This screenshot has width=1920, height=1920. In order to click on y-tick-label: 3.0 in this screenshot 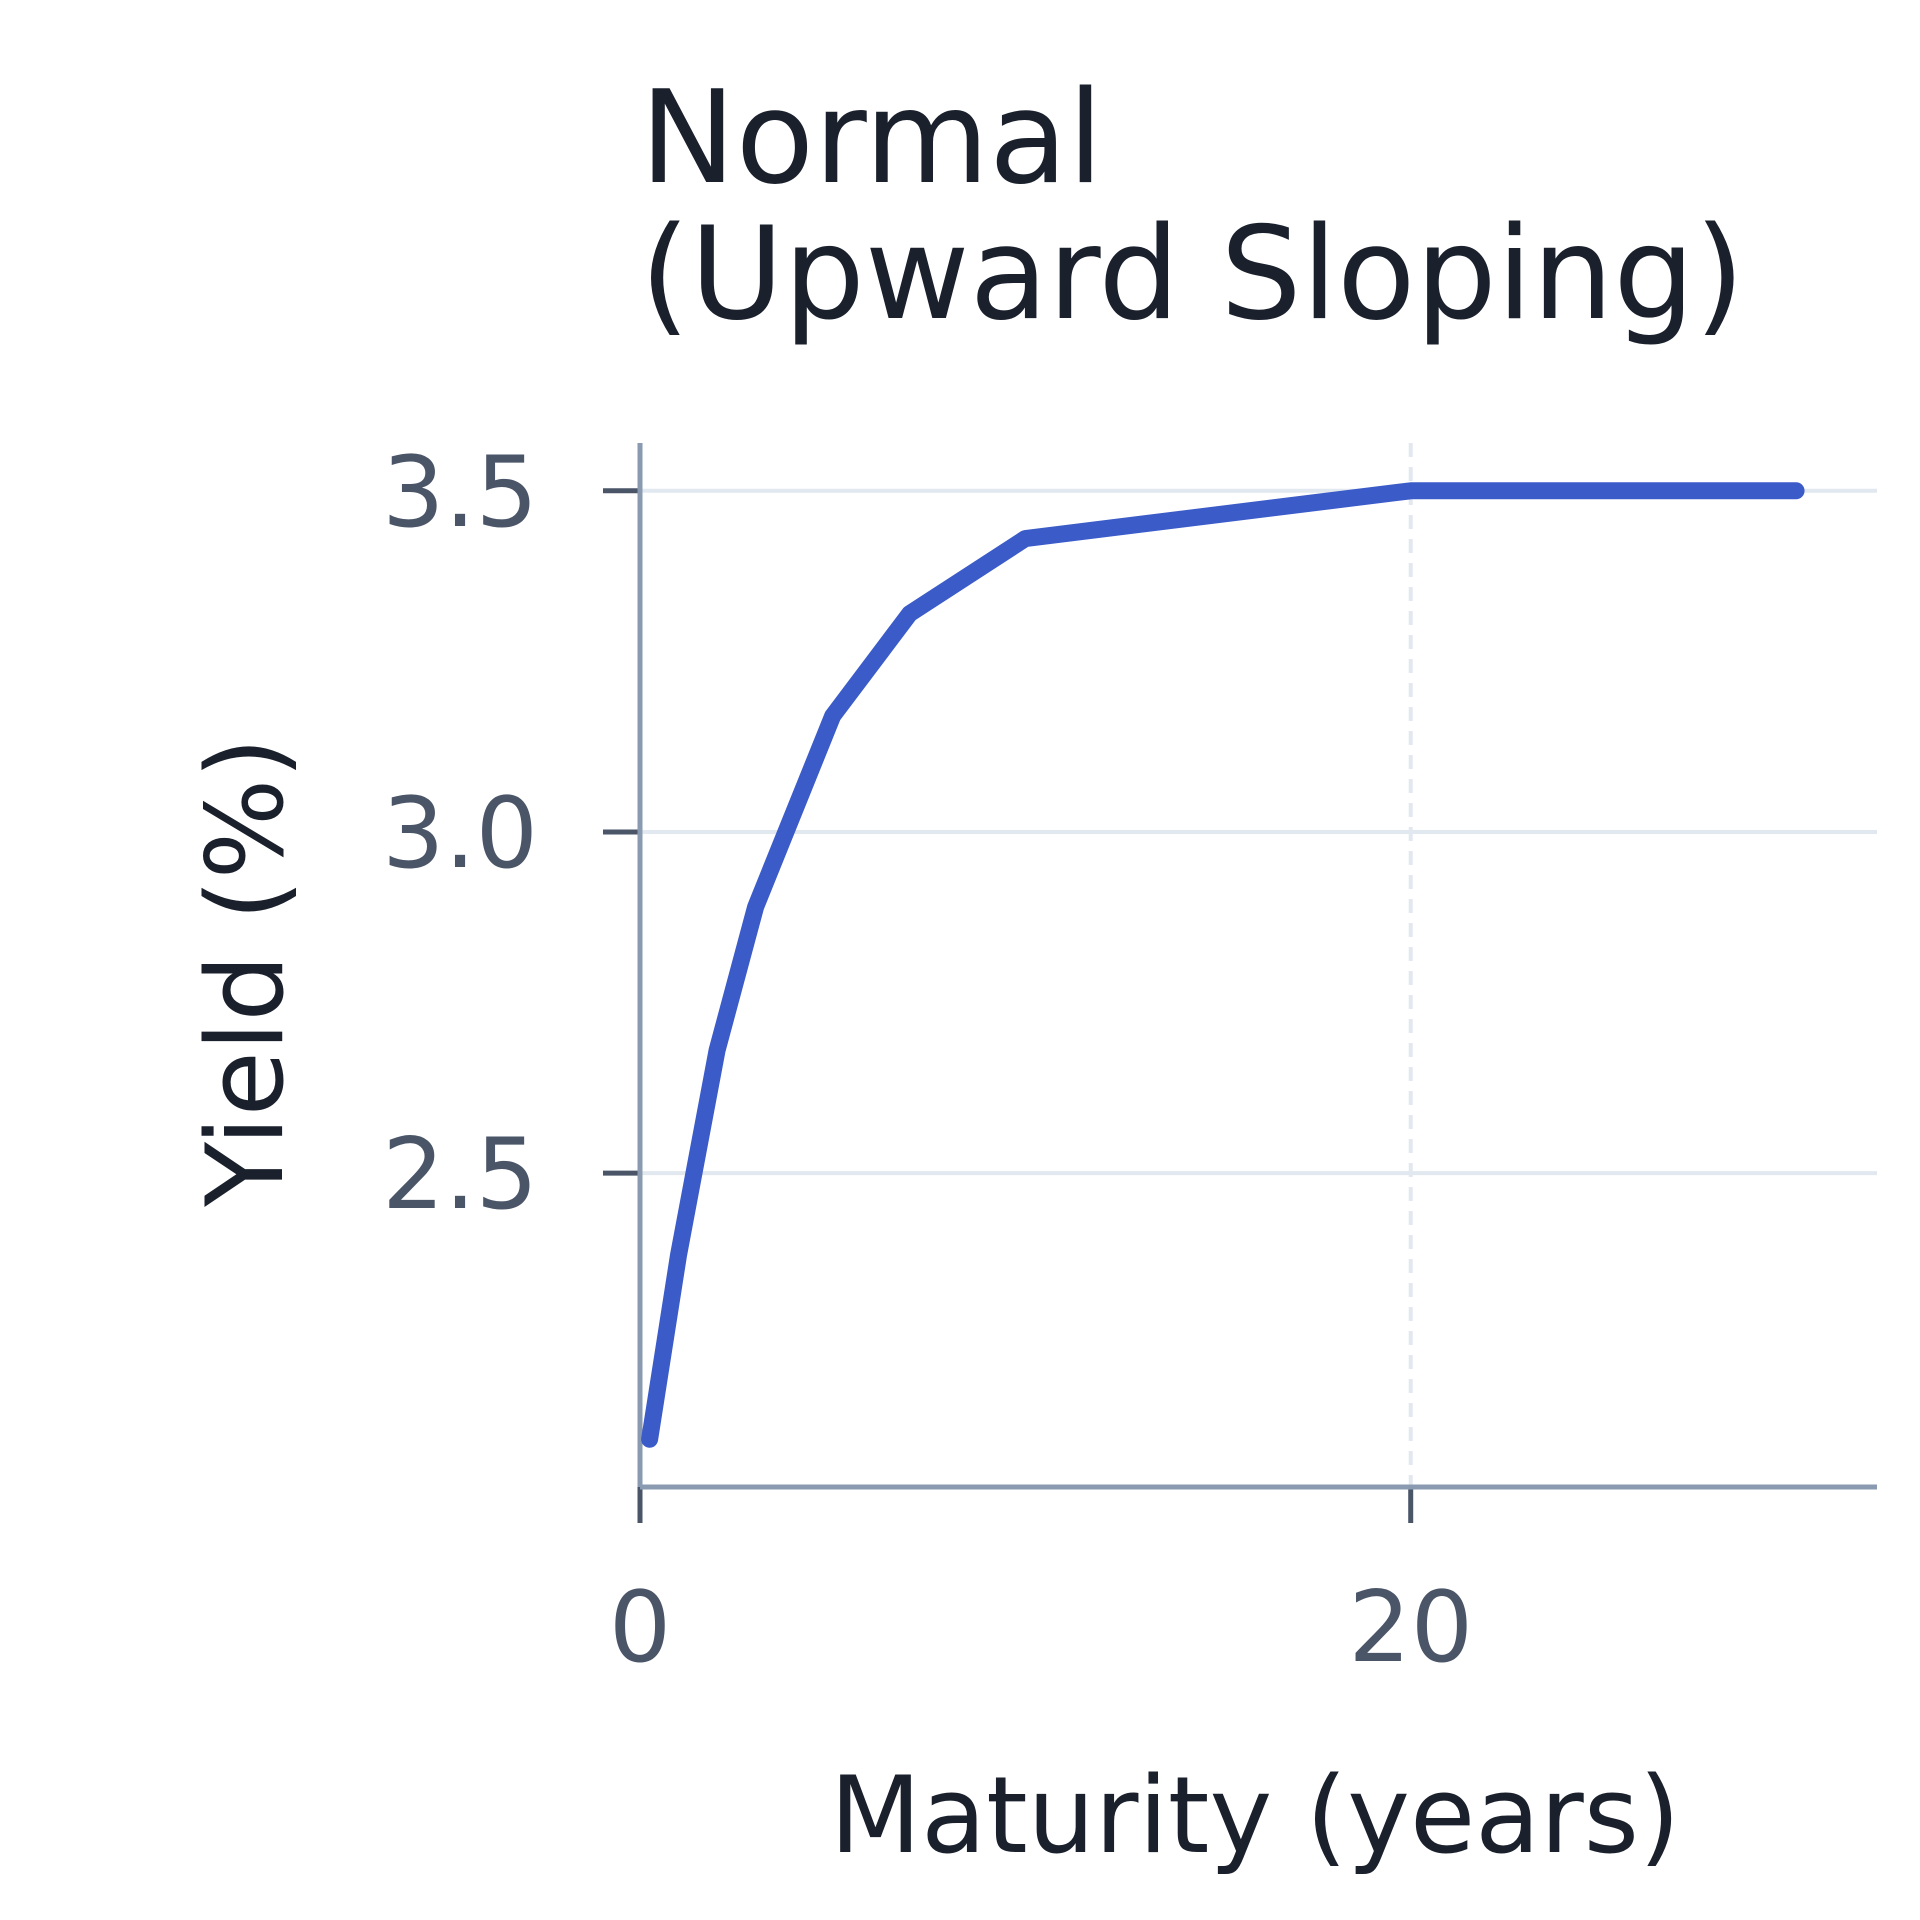, I will do `click(460, 834)`.